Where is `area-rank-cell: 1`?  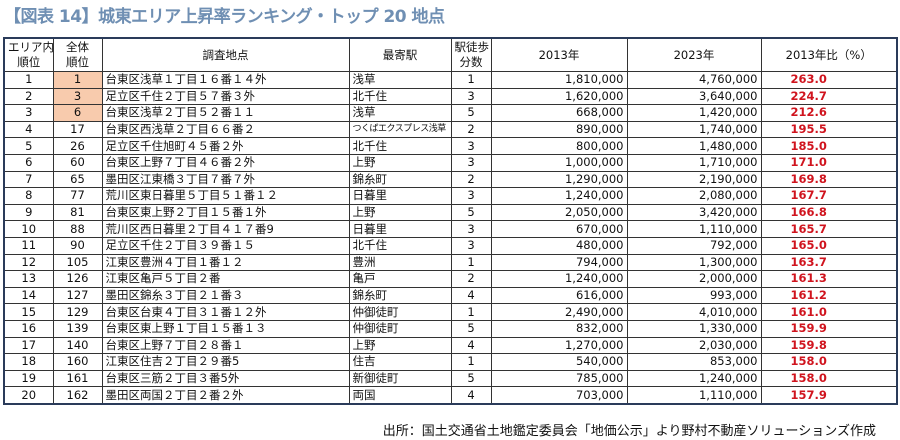
area-rank-cell: 1 is located at coordinates (28, 80).